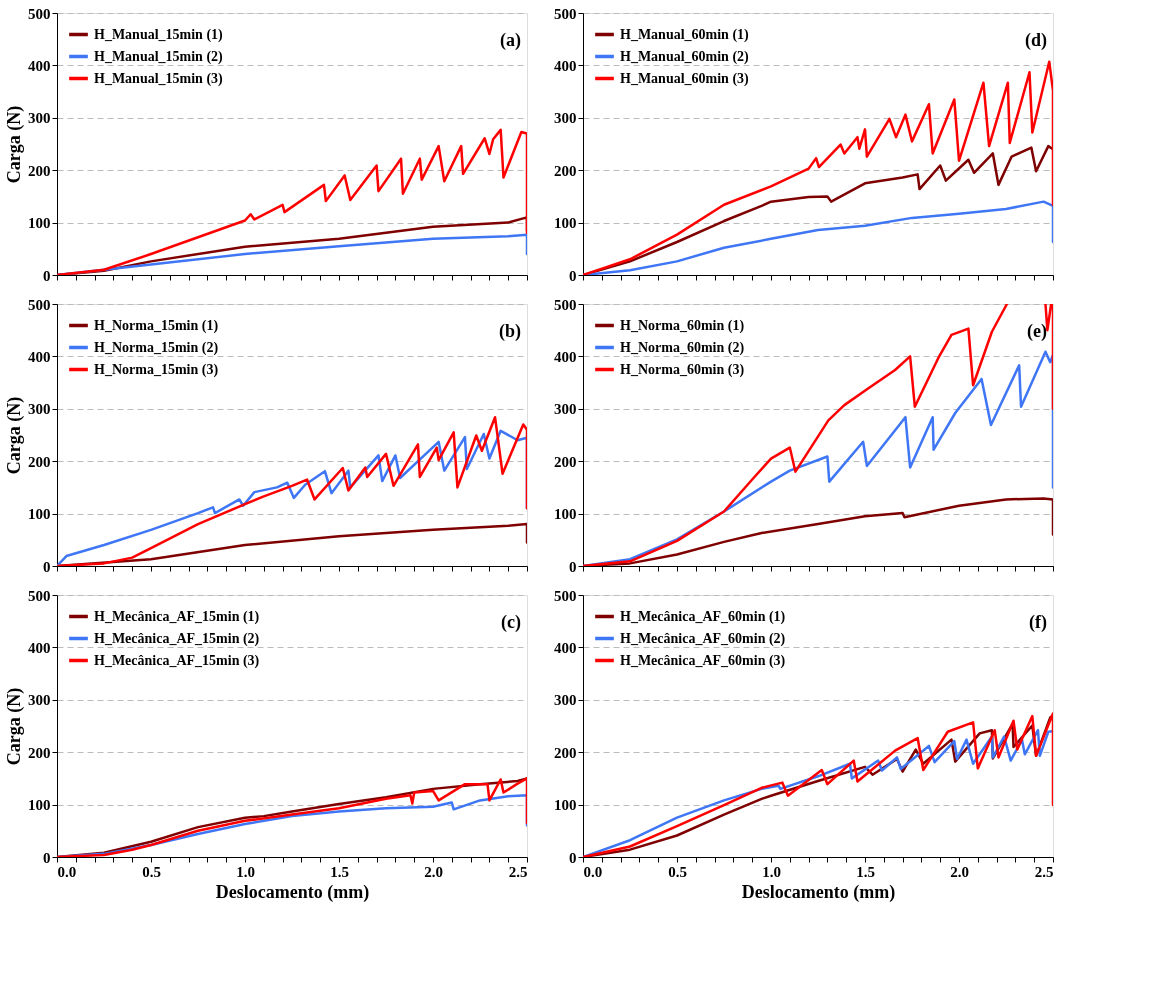  What do you see at coordinates (156, 347) in the screenshot?
I see `legend-label: H_Norma_15min (2)` at bounding box center [156, 347].